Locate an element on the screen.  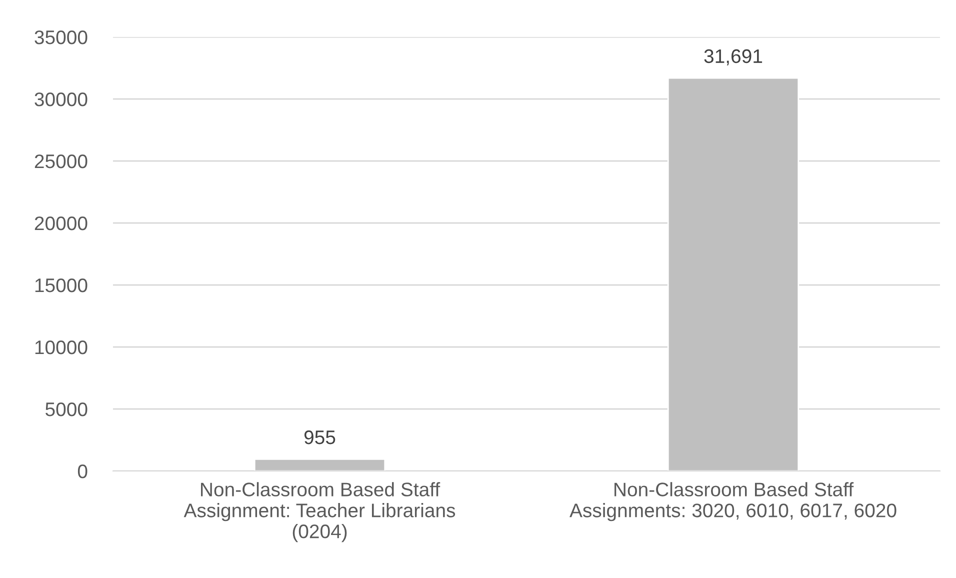
data-label: 31,691 is located at coordinates (733, 57).